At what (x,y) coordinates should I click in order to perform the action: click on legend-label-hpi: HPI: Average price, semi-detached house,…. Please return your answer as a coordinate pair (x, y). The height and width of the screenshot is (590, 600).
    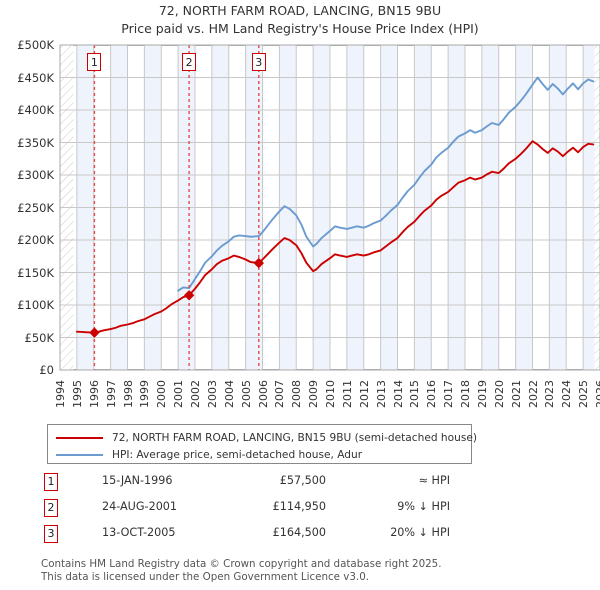
    Looking at the image, I should click on (237, 454).